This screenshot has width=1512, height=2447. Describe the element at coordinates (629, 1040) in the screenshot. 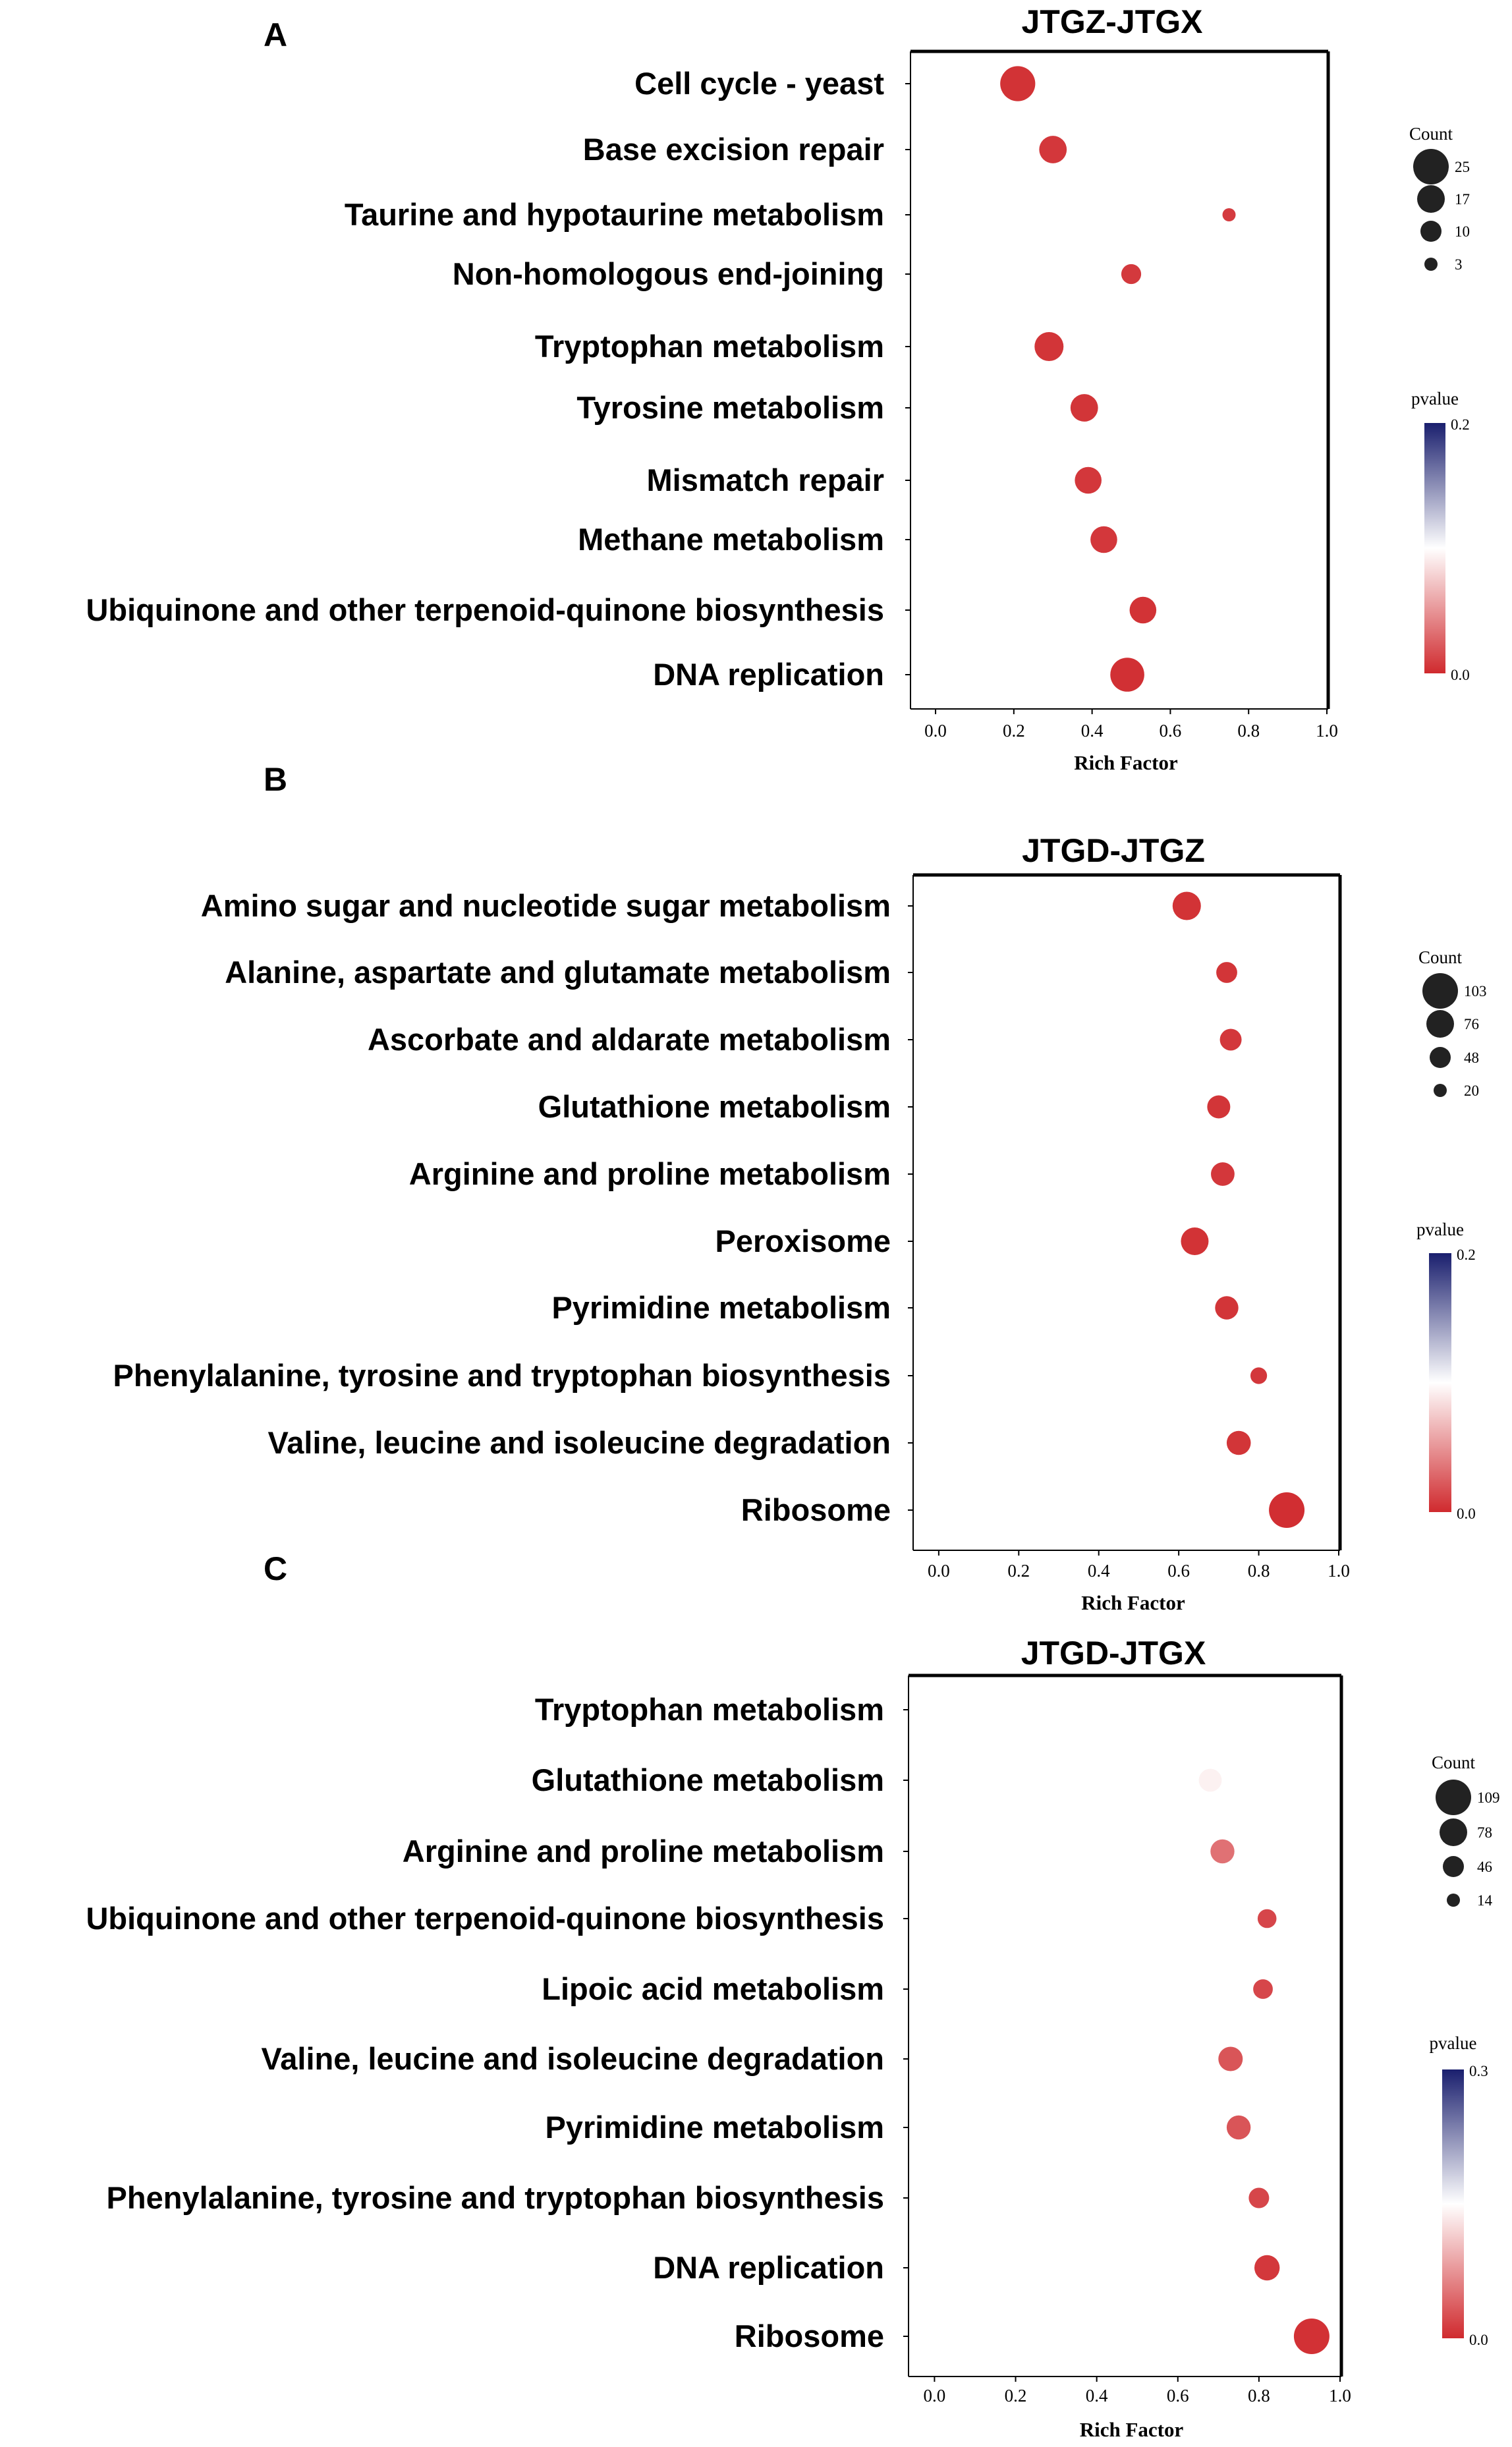

I see `term-label: Ascorbate and aldarate metabolism` at that location.